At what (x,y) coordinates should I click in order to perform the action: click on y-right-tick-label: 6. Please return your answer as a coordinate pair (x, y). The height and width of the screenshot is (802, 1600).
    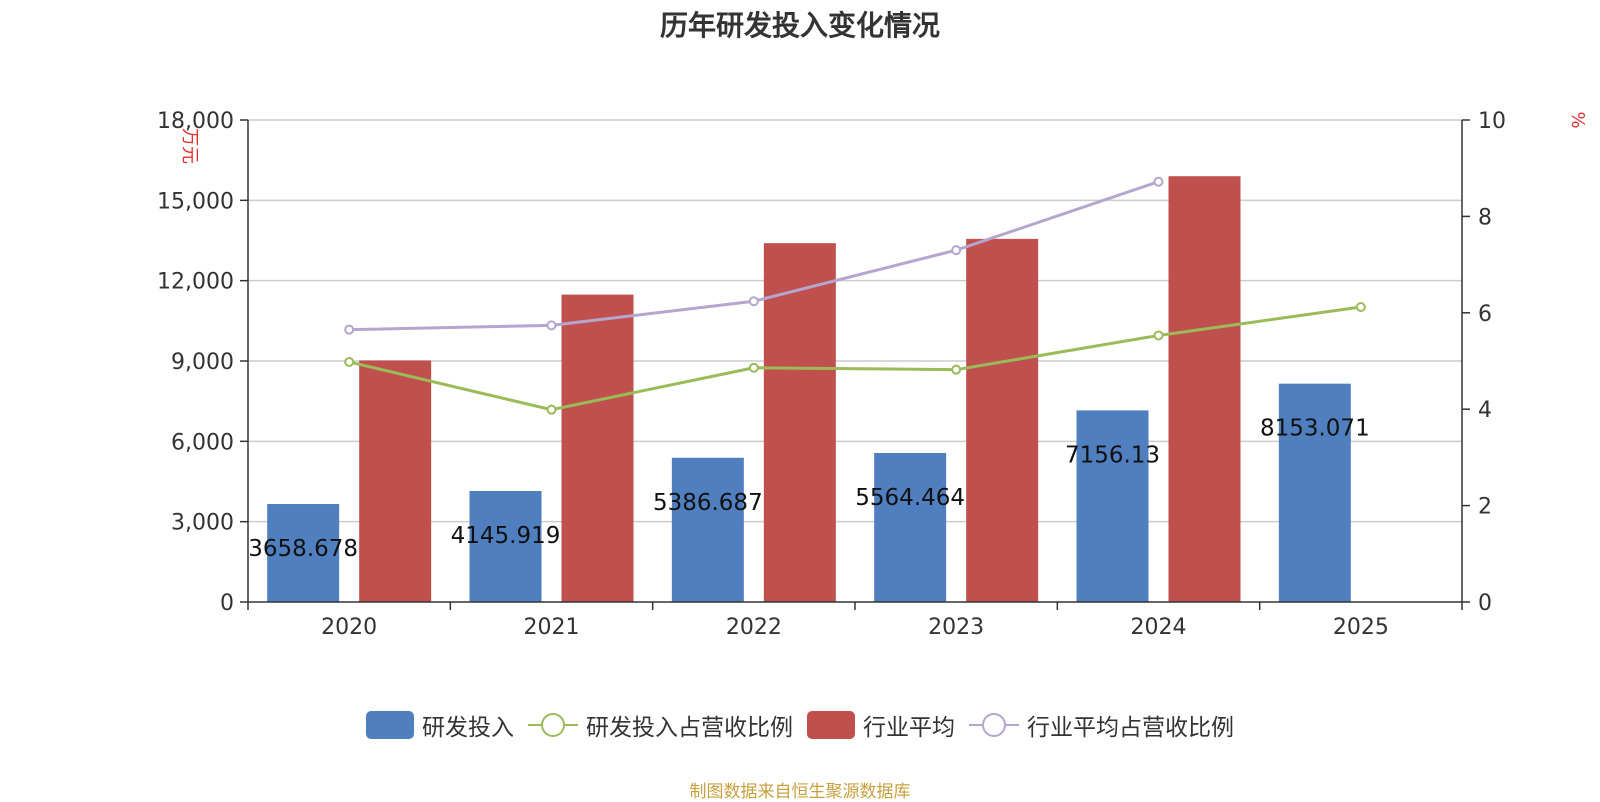
    Looking at the image, I should click on (1485, 314).